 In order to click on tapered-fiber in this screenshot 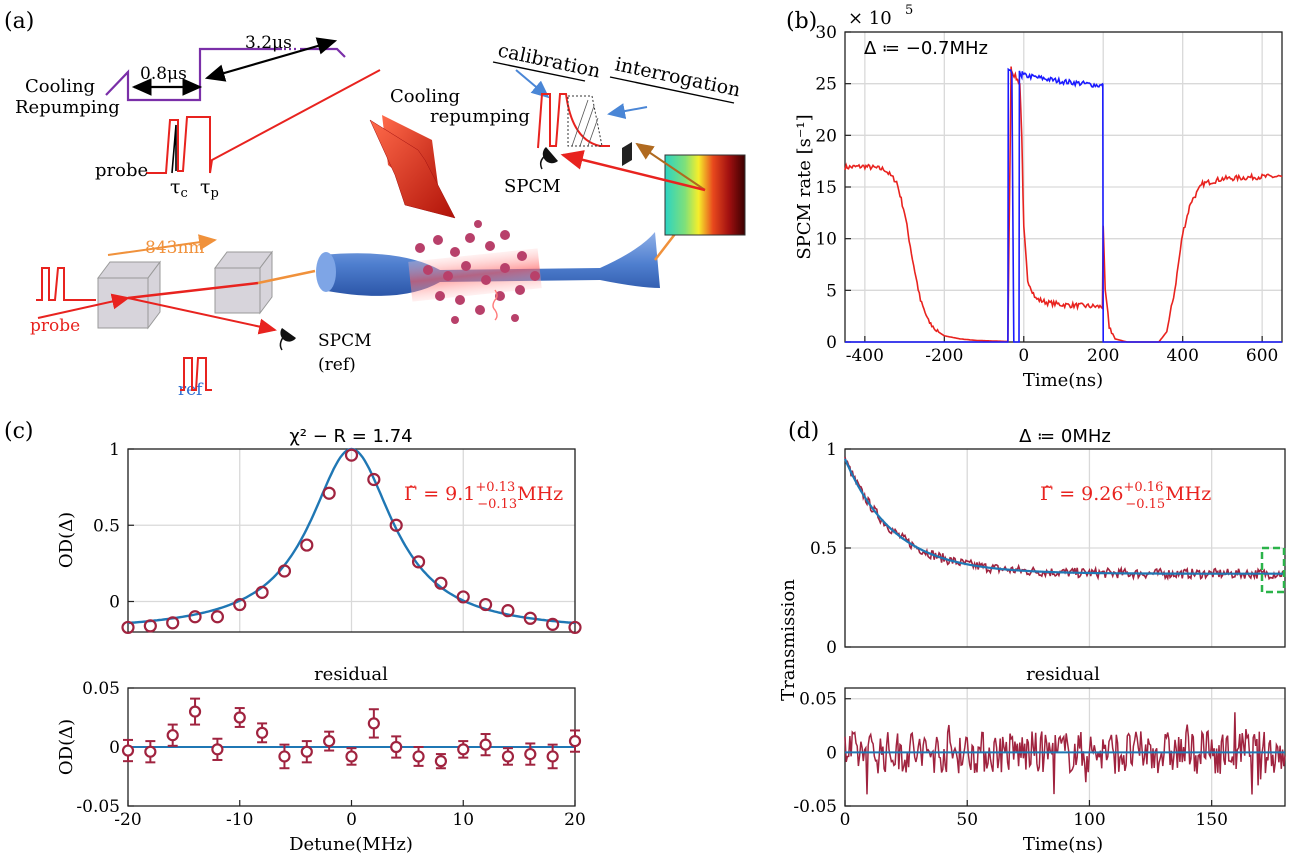, I will do `click(491, 264)`.